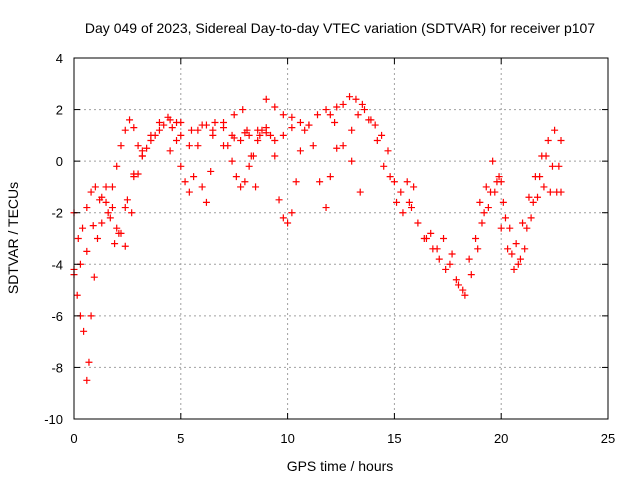 This screenshot has width=640, height=480. I want to click on y-tick-label: -4, so click(57, 264).